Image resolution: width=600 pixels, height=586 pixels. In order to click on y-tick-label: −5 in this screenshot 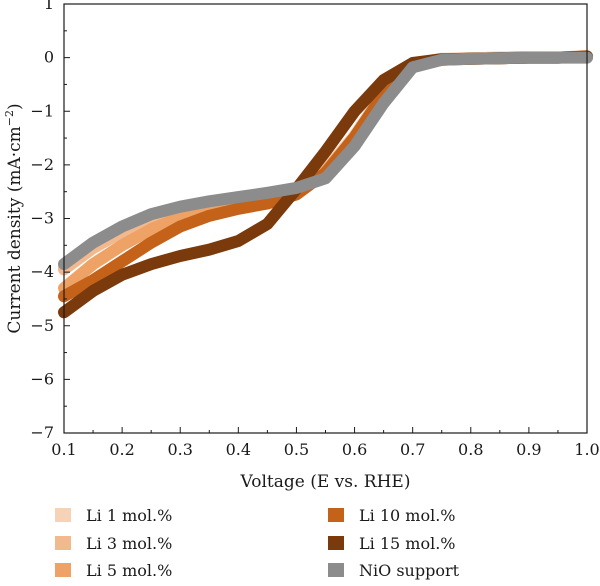, I will do `click(42, 325)`.